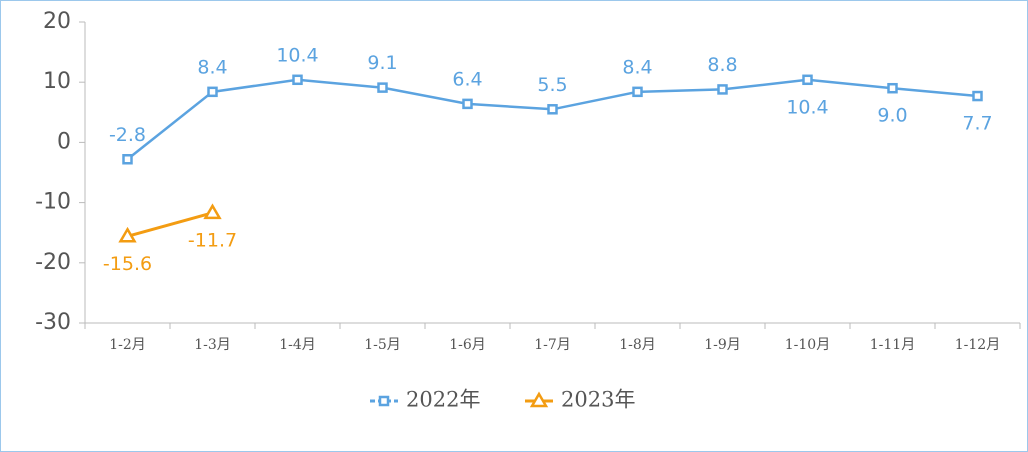 This screenshot has width=1028, height=452. Describe the element at coordinates (127, 135) in the screenshot. I see `value-label: -2.8` at that location.